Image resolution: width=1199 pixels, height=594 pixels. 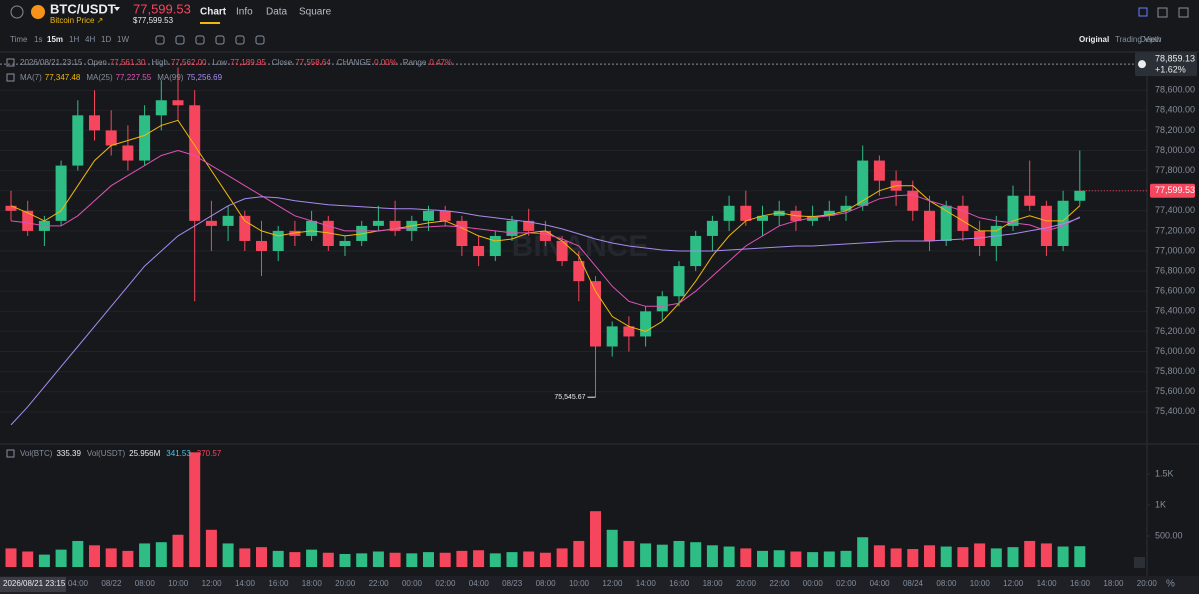 What do you see at coordinates (315, 12) in the screenshot?
I see `tab: Square` at bounding box center [315, 12].